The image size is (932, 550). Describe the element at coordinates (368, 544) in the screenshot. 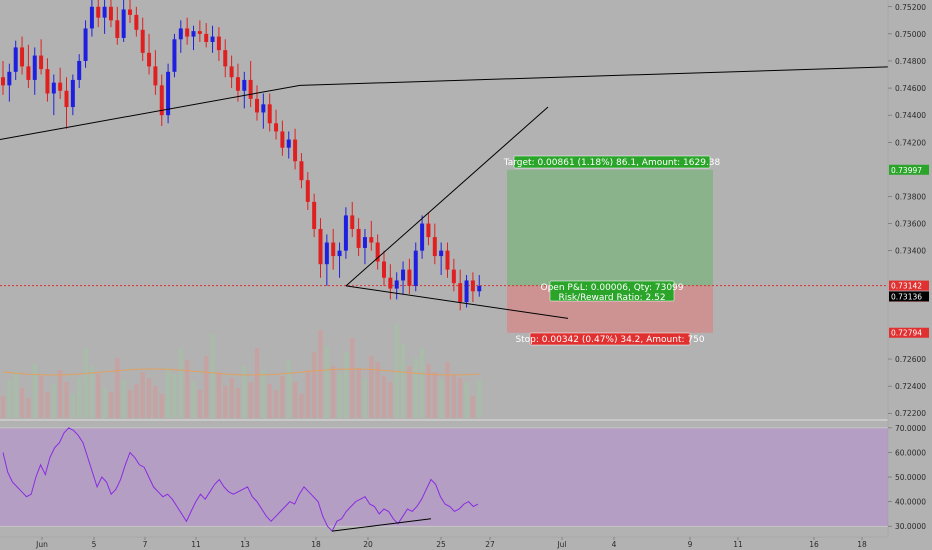

I see `time-tick-label: 20` at that location.